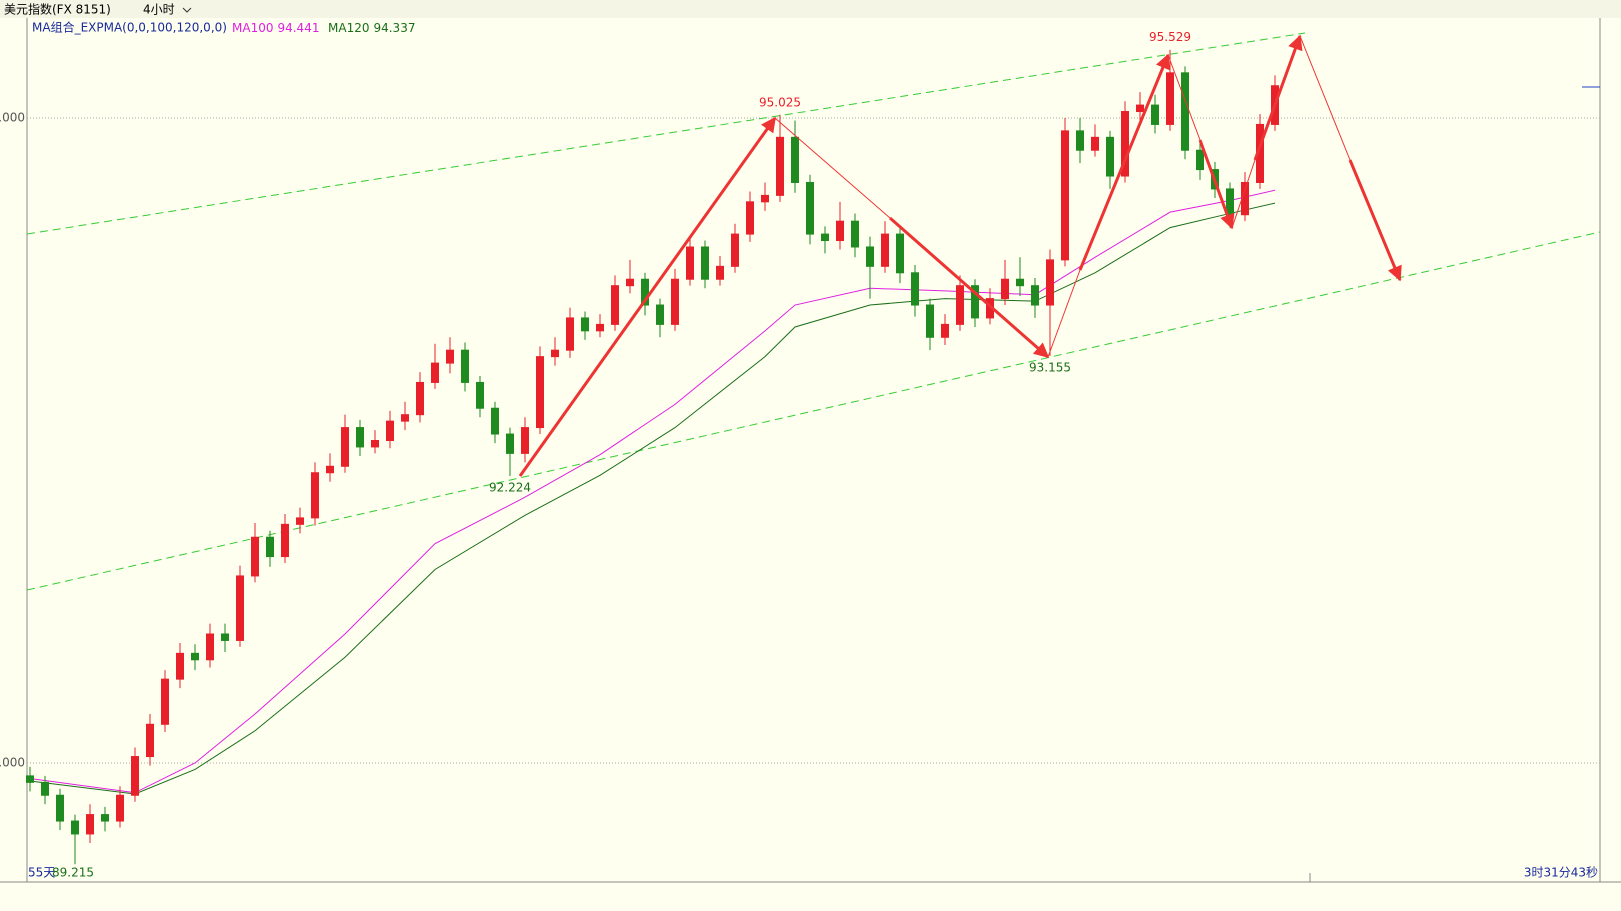 The width and height of the screenshot is (1621, 911). What do you see at coordinates (810, 9) in the screenshot?
I see `header-bar` at bounding box center [810, 9].